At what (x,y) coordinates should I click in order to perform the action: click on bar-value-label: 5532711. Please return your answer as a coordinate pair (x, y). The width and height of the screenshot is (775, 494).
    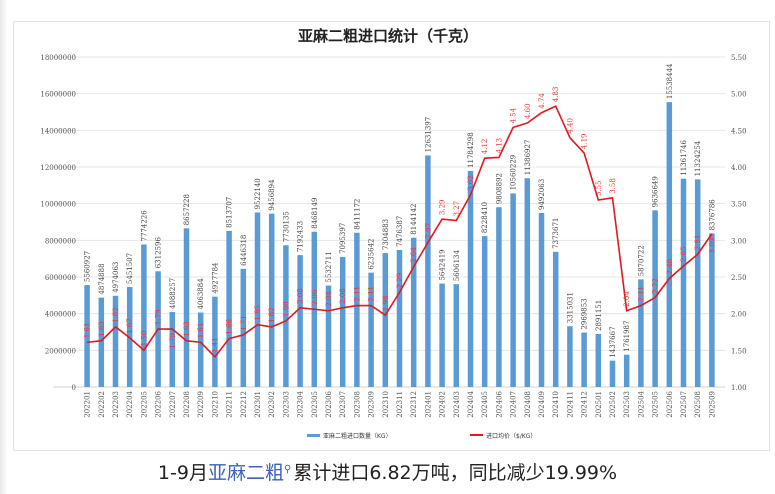
    Looking at the image, I should click on (329, 266).